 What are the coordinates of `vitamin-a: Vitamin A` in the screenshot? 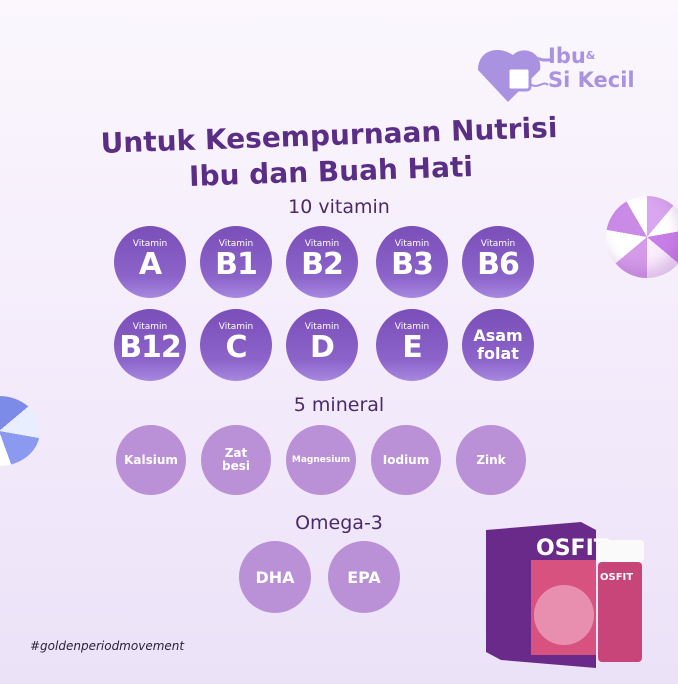 It's located at (150, 262).